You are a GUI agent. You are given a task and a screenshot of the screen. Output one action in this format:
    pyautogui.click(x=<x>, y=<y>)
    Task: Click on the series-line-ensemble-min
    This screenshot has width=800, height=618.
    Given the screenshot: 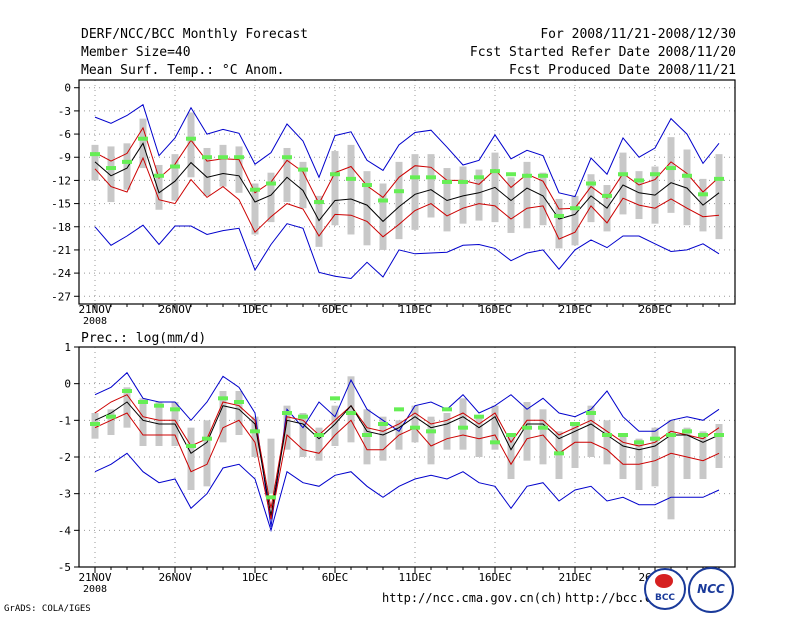 What is the action you would take?
    pyautogui.click(x=407, y=492)
    